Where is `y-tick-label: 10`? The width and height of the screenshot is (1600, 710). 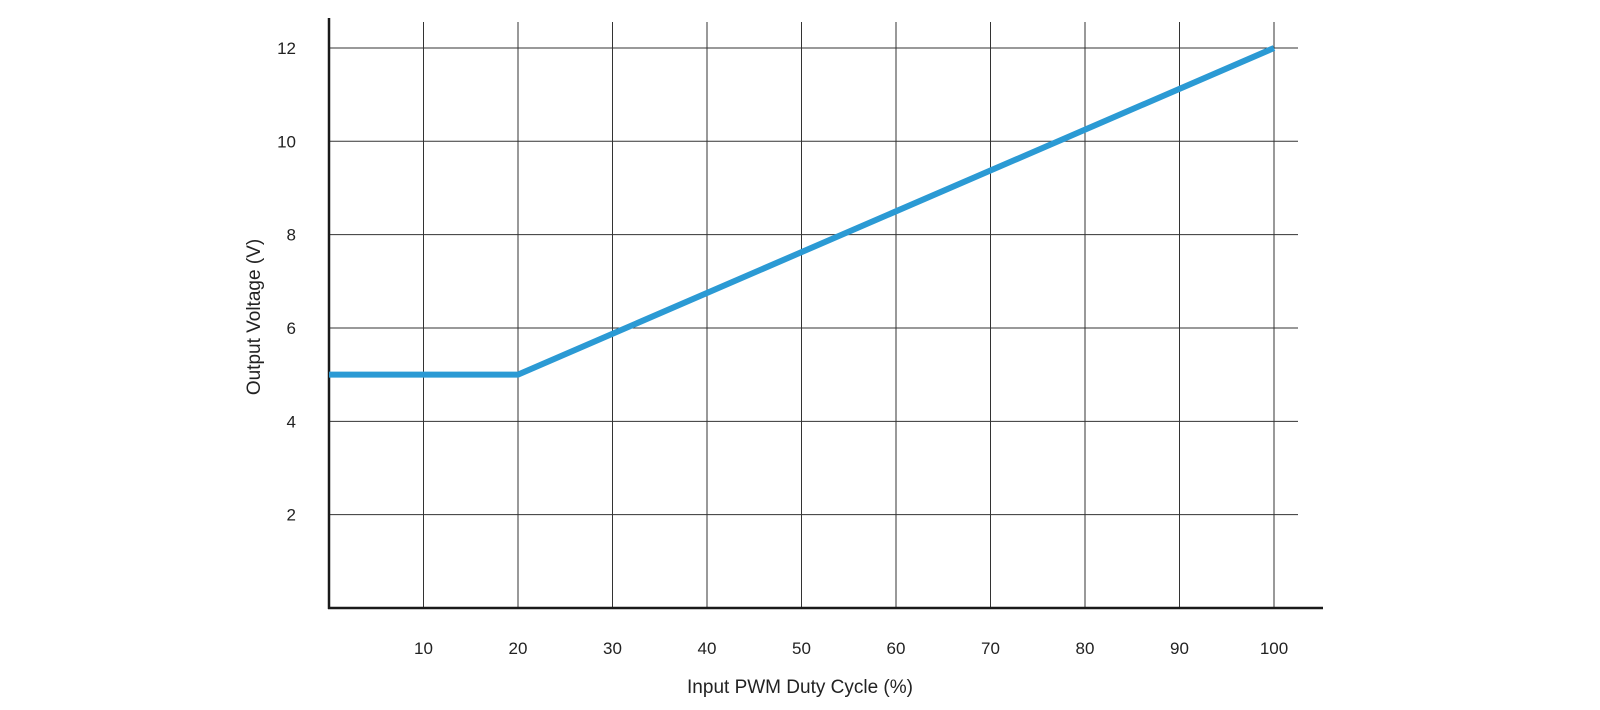 y-tick-label: 10 is located at coordinates (286, 141).